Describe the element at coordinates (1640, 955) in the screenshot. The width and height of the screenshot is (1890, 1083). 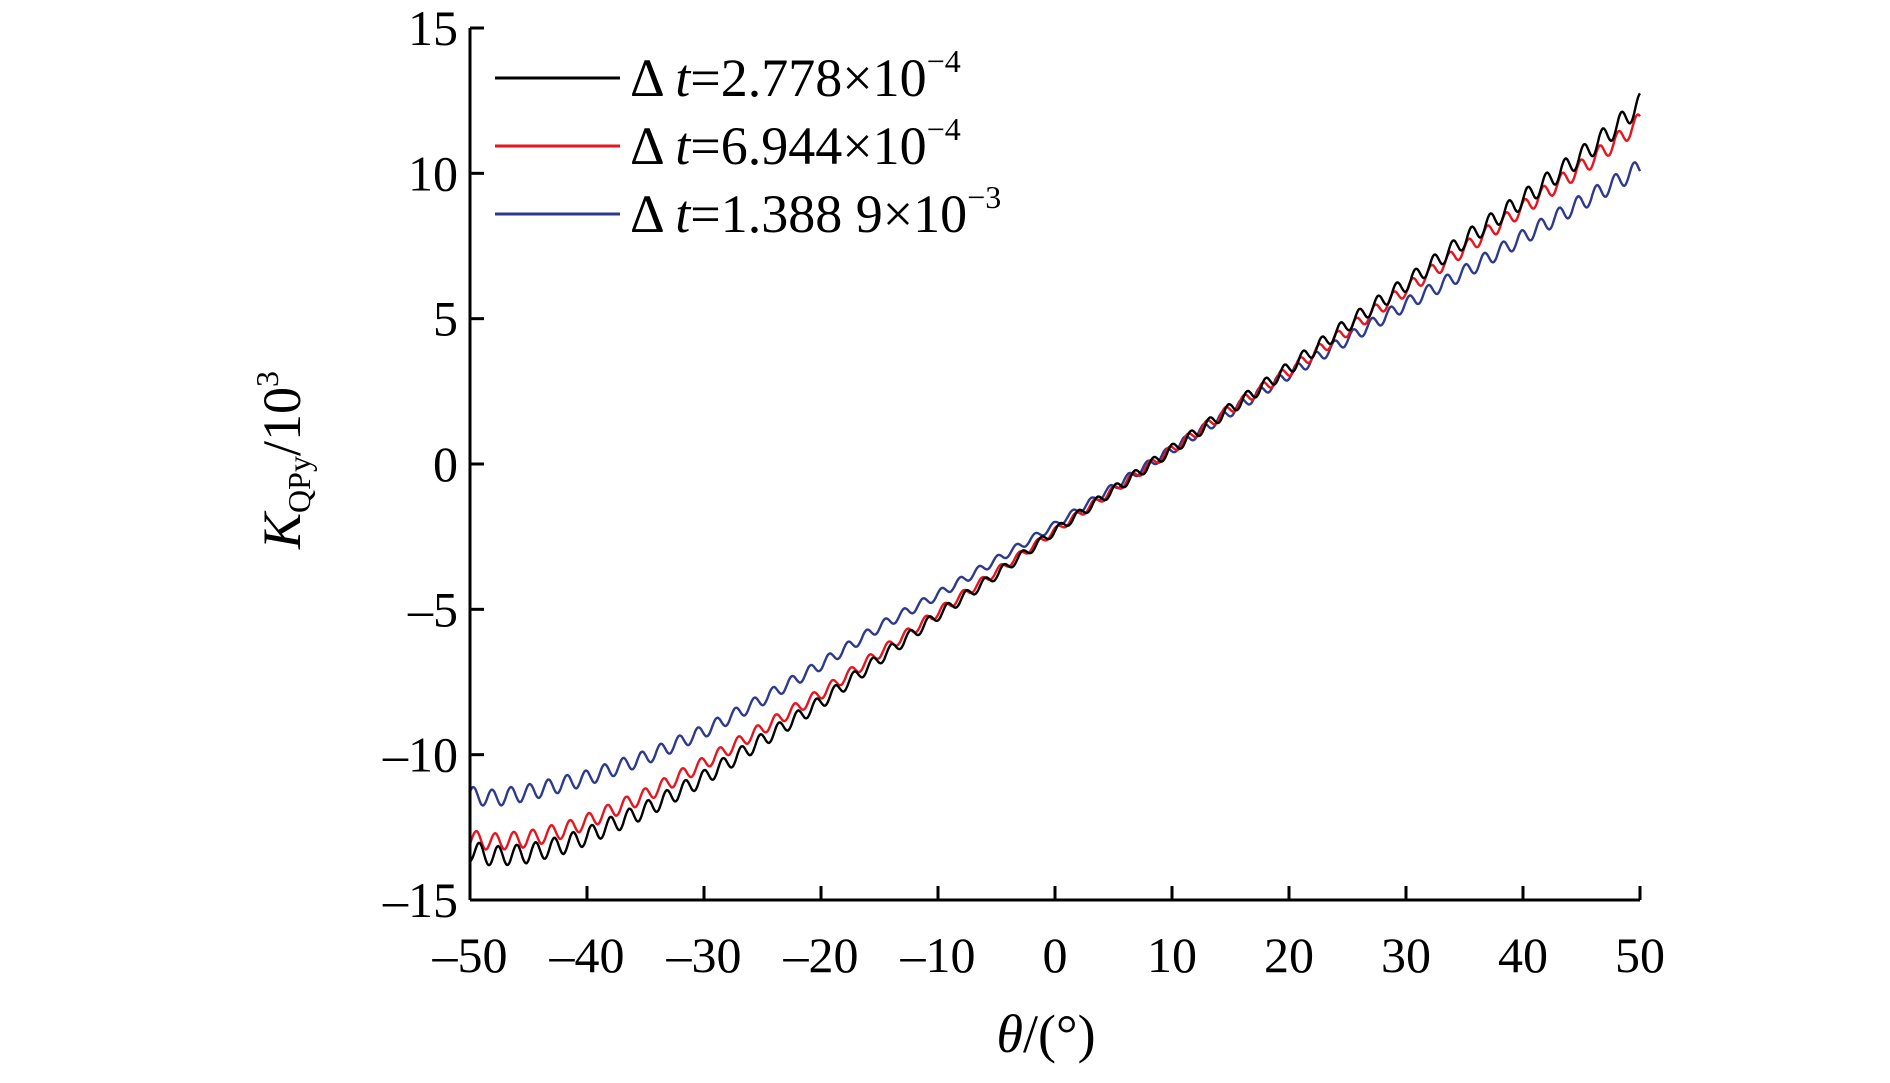
I see `x-tick-label: 50` at that location.